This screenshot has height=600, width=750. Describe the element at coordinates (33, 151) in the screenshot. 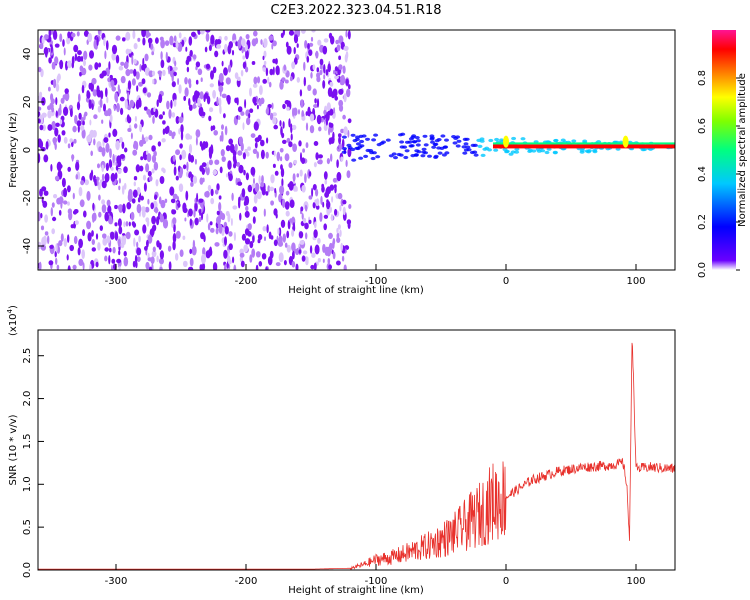

I see `spectrogram-y-ticks: -40 -20 0 20 40` at that location.